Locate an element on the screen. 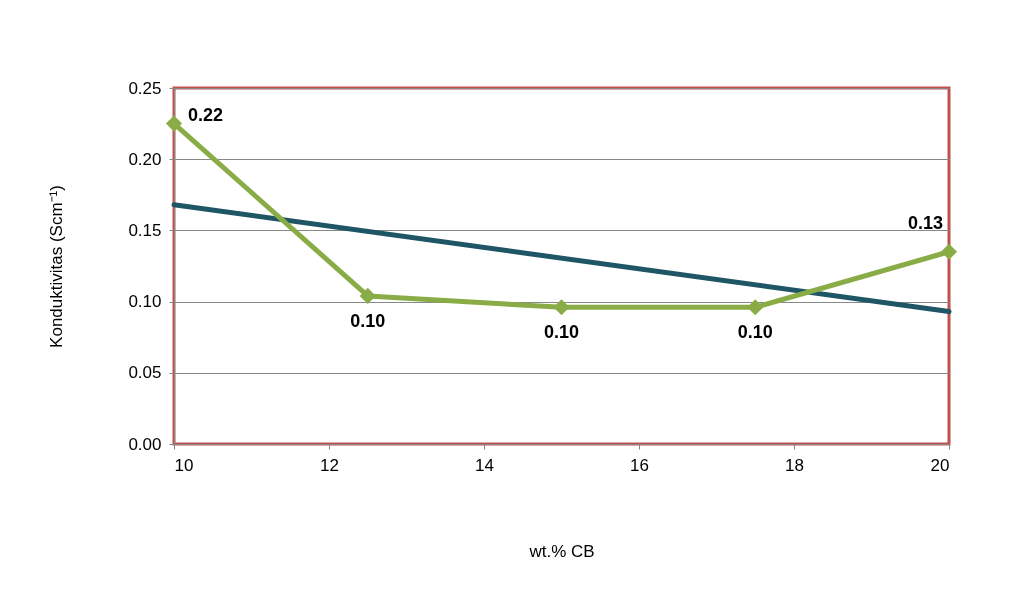  x-tick-label: 12 is located at coordinates (329, 465).